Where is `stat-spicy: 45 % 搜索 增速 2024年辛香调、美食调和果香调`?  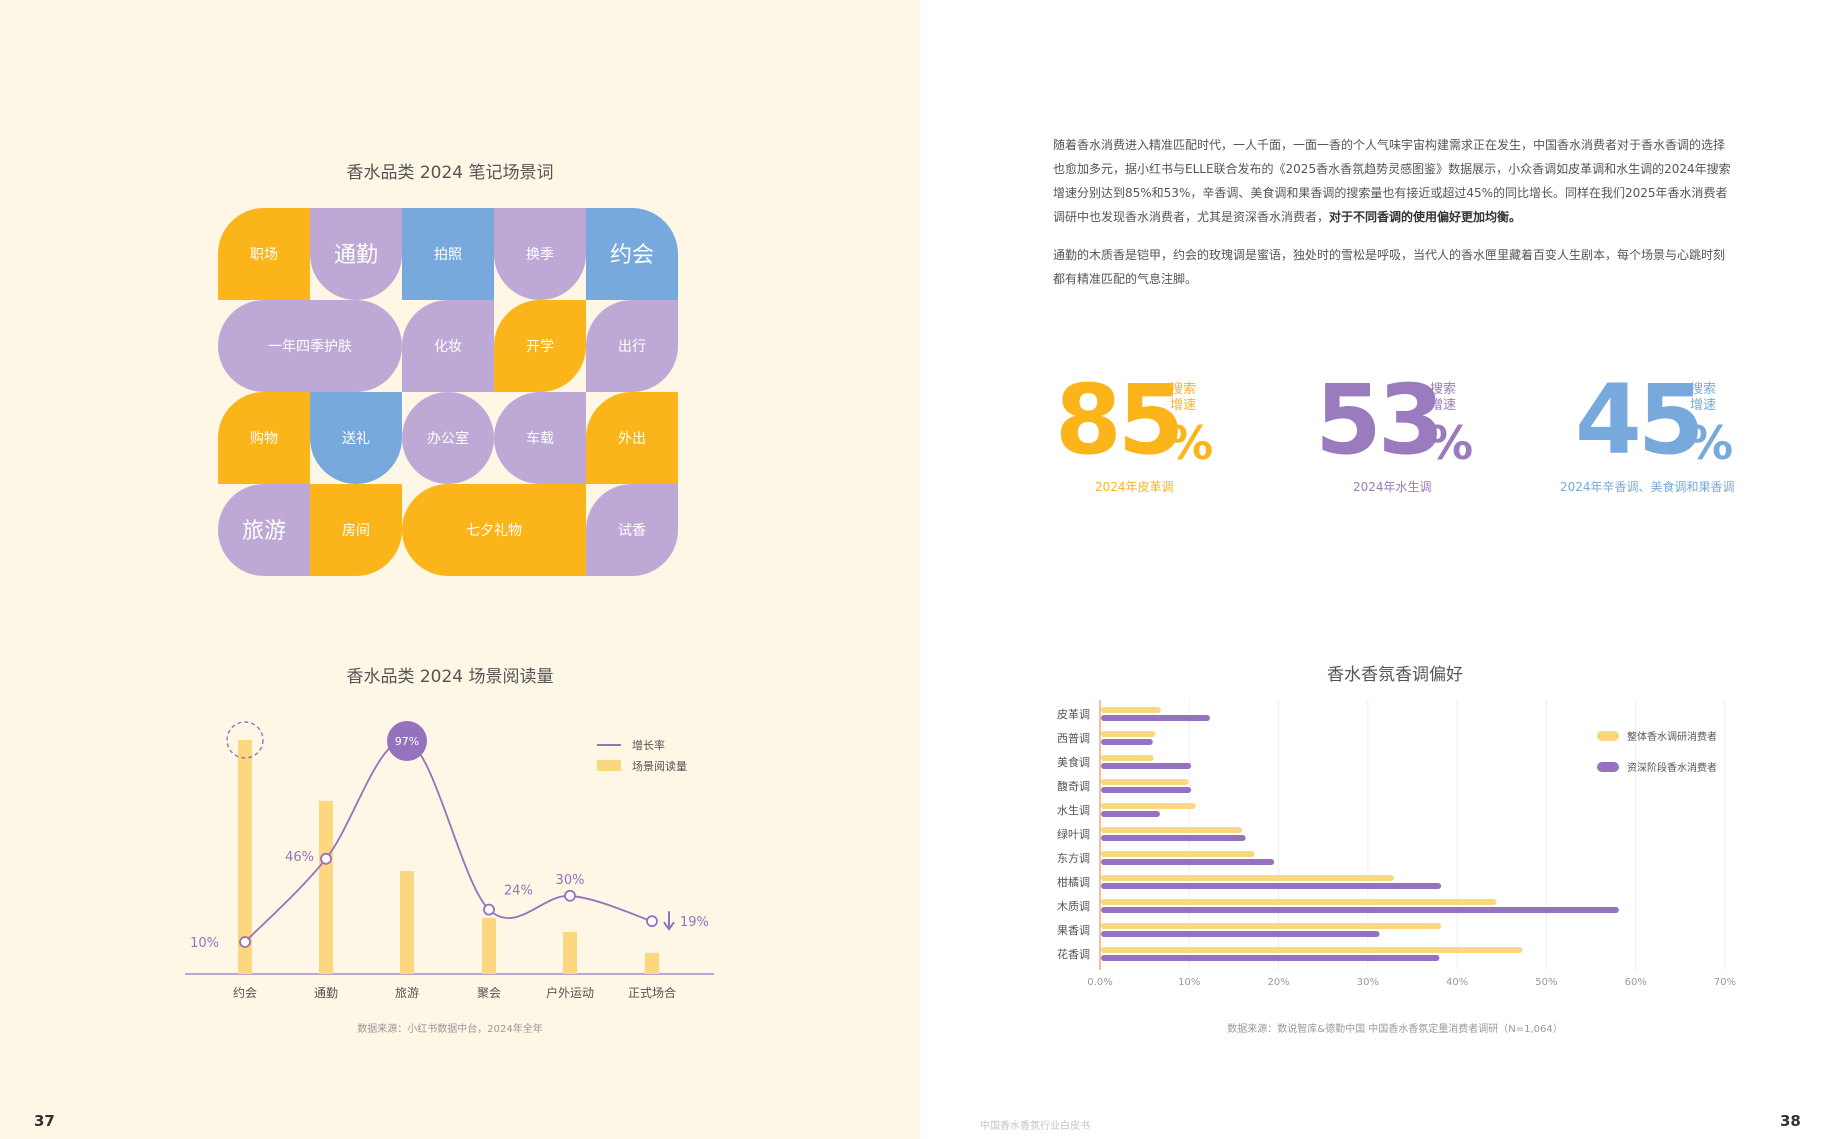 stat-spicy: 45 % 搜索 增速 2024年辛香调、美食调和果香调 is located at coordinates (1687, 432).